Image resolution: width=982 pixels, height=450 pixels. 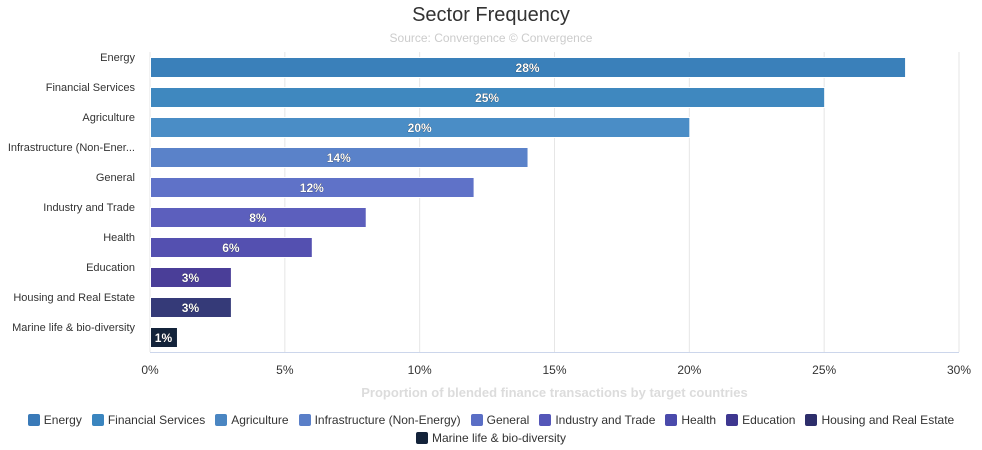 What do you see at coordinates (959, 370) in the screenshot?
I see `x-tick-label: 30%` at bounding box center [959, 370].